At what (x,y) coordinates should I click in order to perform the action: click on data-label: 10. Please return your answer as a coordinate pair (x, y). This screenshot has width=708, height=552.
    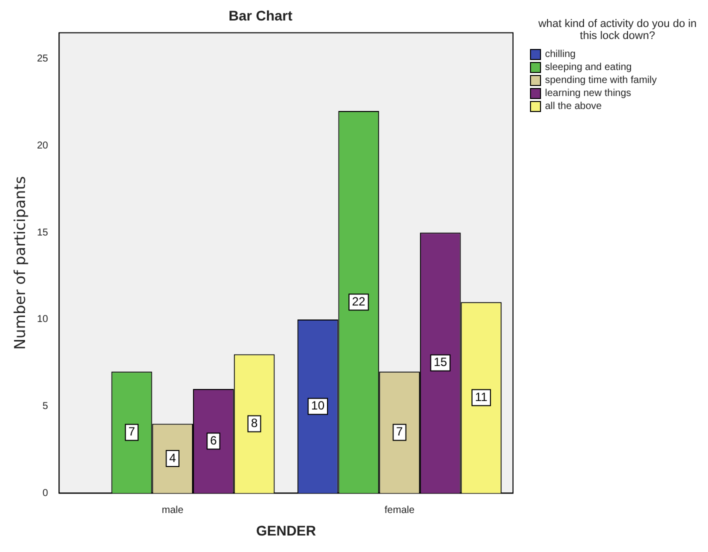
    Looking at the image, I should click on (318, 405).